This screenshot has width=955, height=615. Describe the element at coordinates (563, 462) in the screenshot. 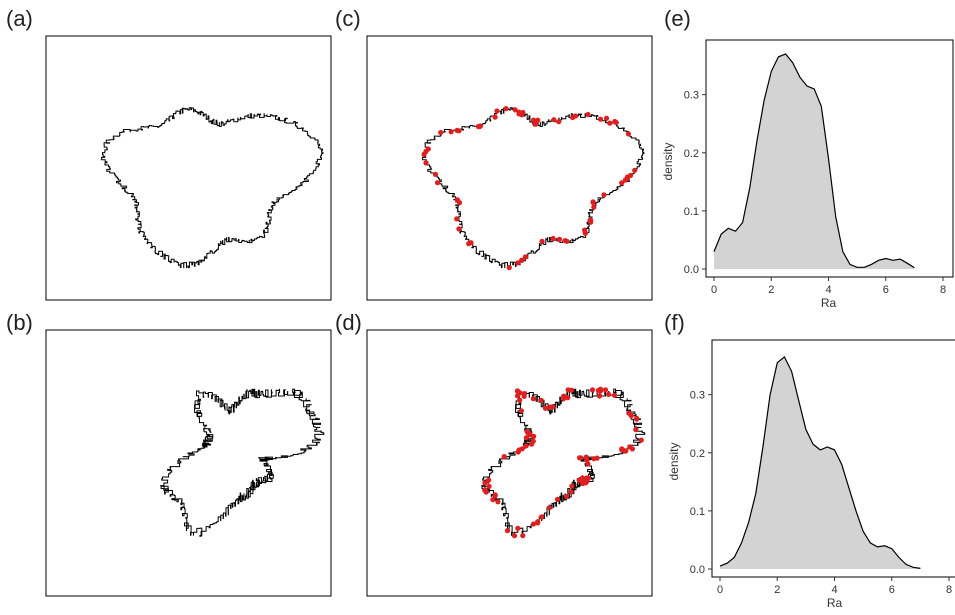

I see `feature-points-d` at that location.